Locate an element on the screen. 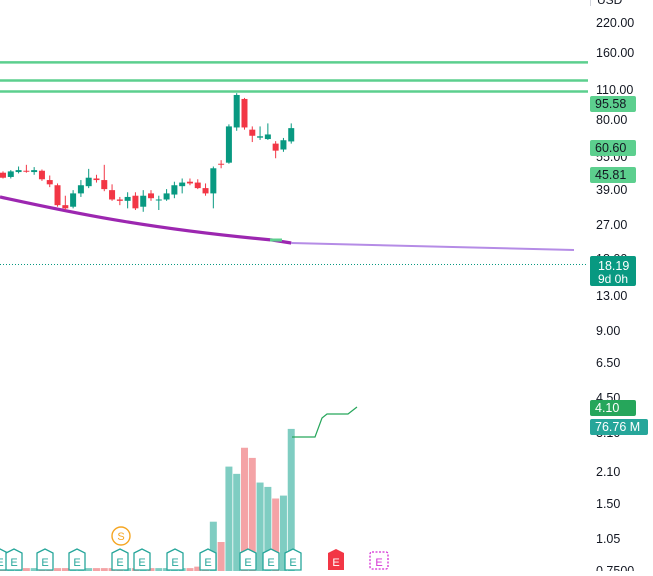 The image size is (653, 576). last-price-label: 18.19 is located at coordinates (613, 266).